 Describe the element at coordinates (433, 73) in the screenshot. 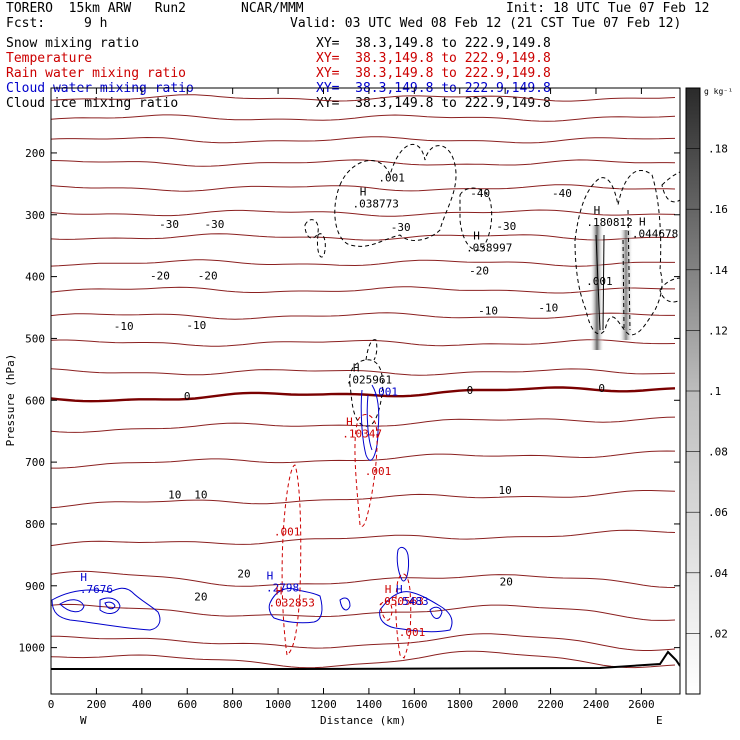

I see `field-xy-rain: XY= 38.3,149.8 to 222.9,149.8` at that location.